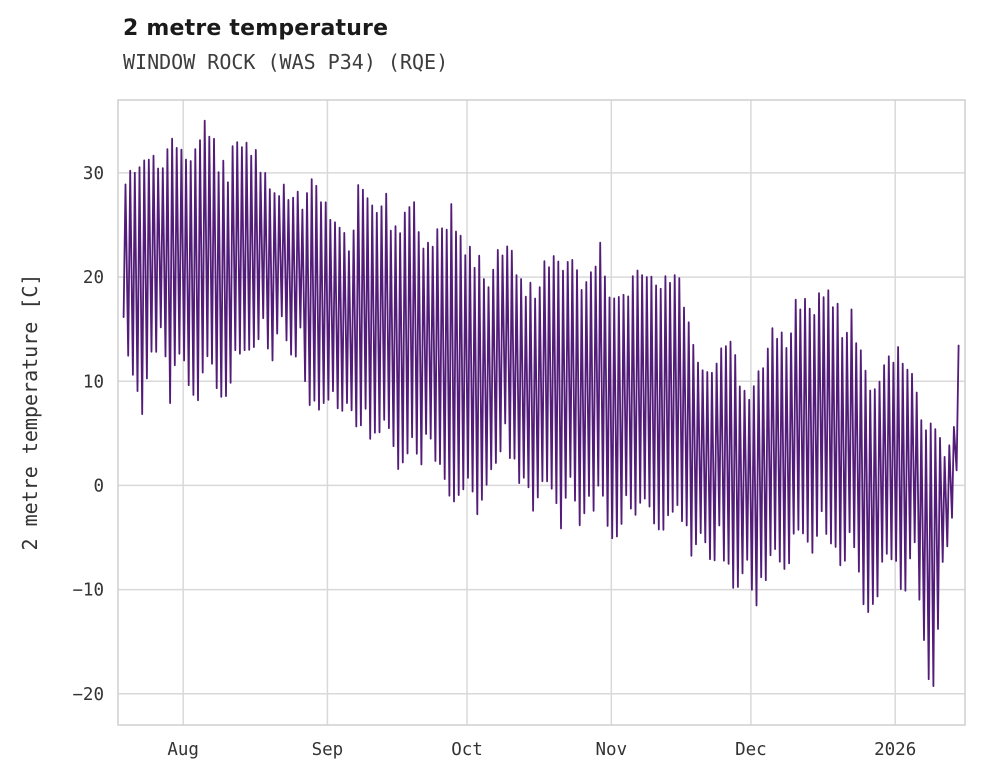 Image resolution: width=981 pixels, height=782 pixels. Describe the element at coordinates (93, 382) in the screenshot. I see `y-tick-label: 10` at that location.